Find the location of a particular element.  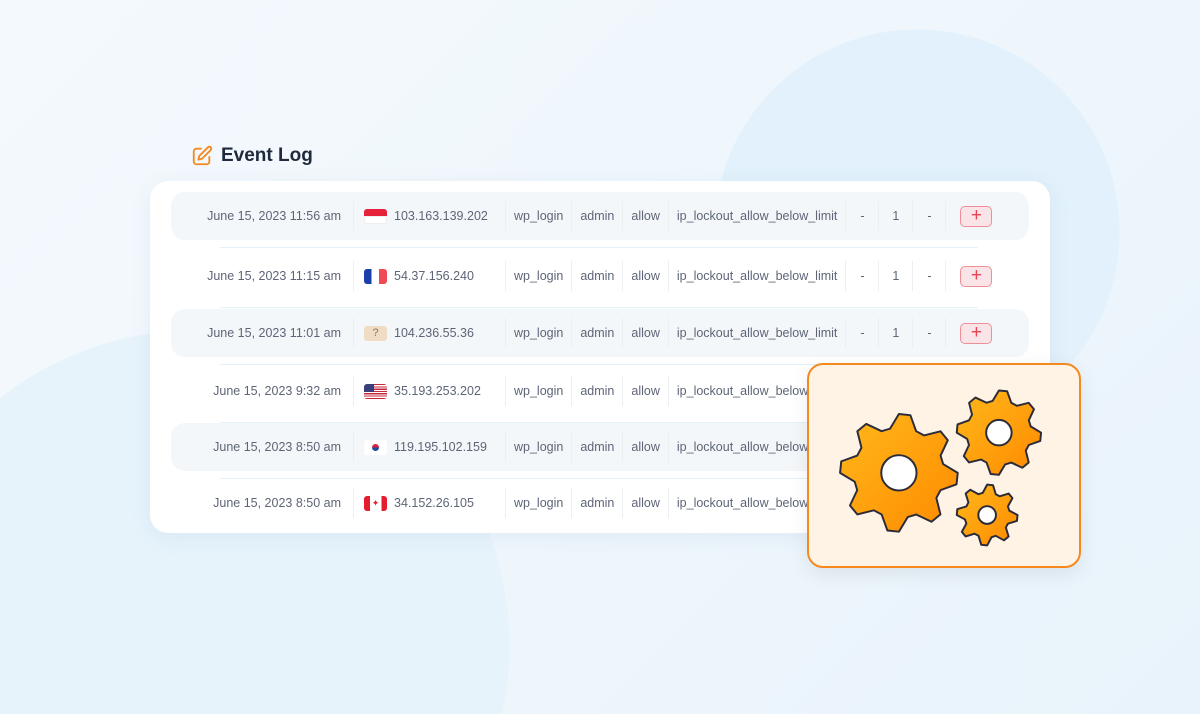

ip-cell: 119.195.102.159 is located at coordinates (430, 447).